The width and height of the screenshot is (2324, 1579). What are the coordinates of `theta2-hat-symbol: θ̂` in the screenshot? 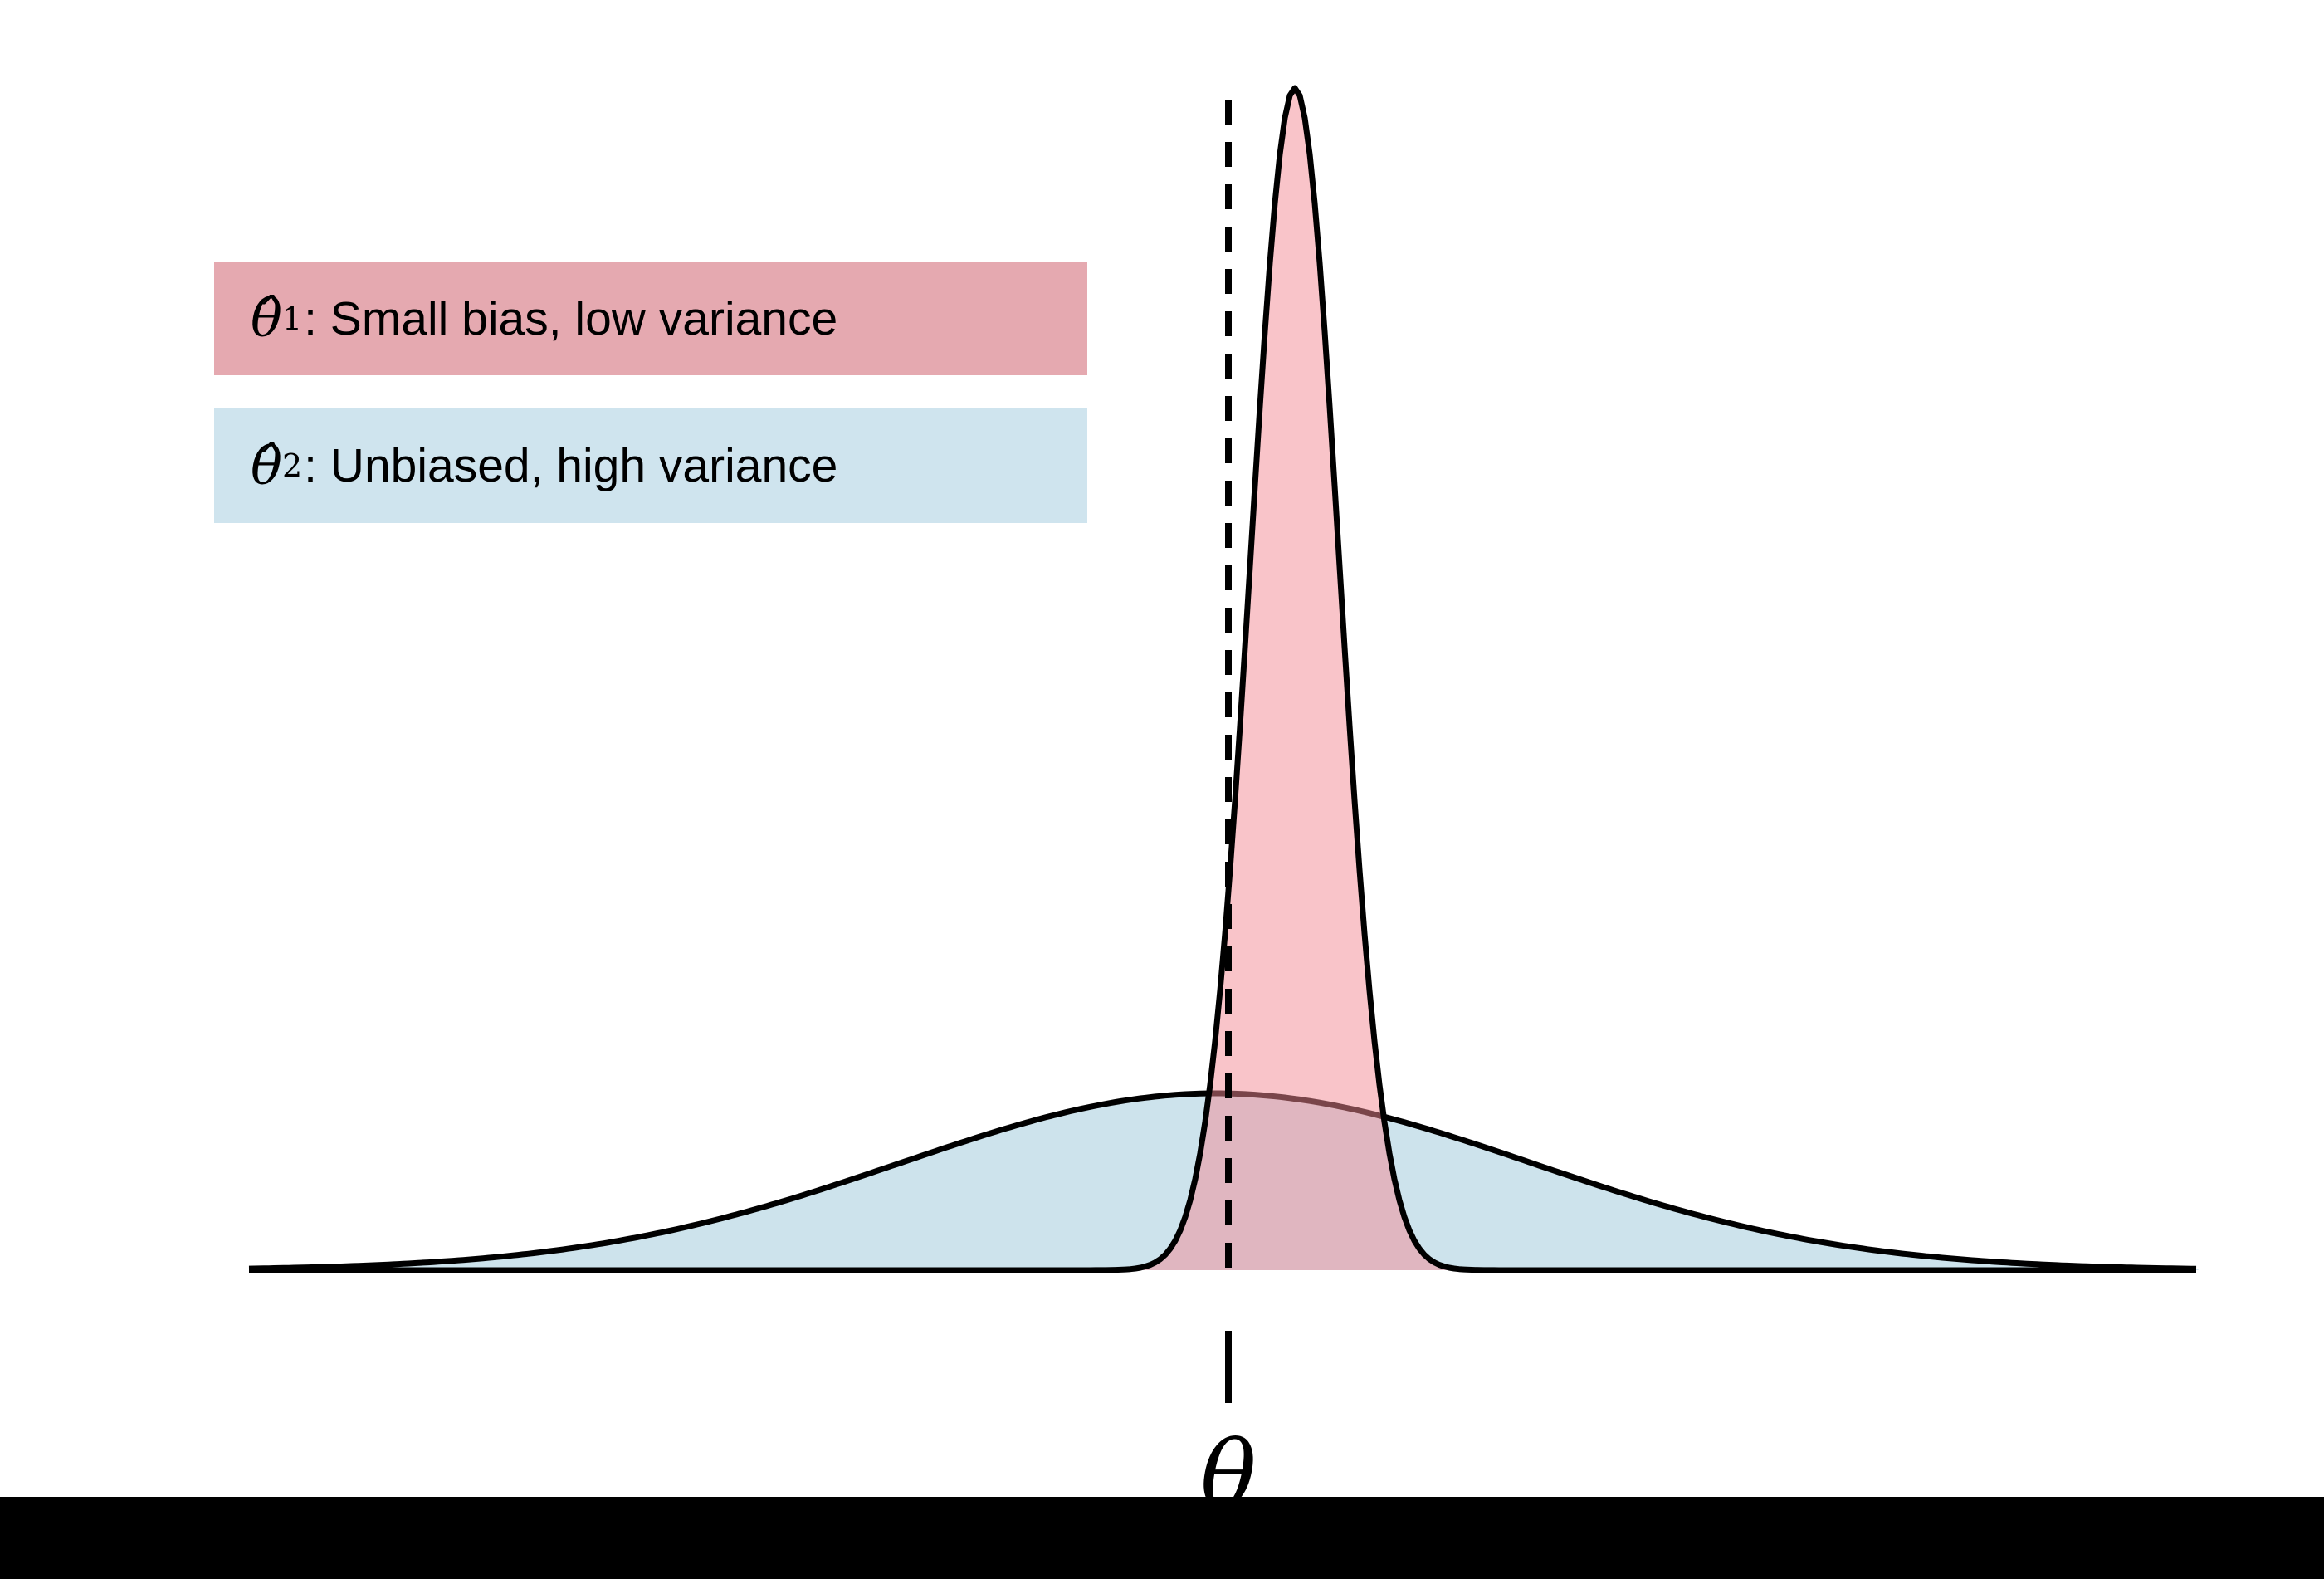 It's located at (266, 465).